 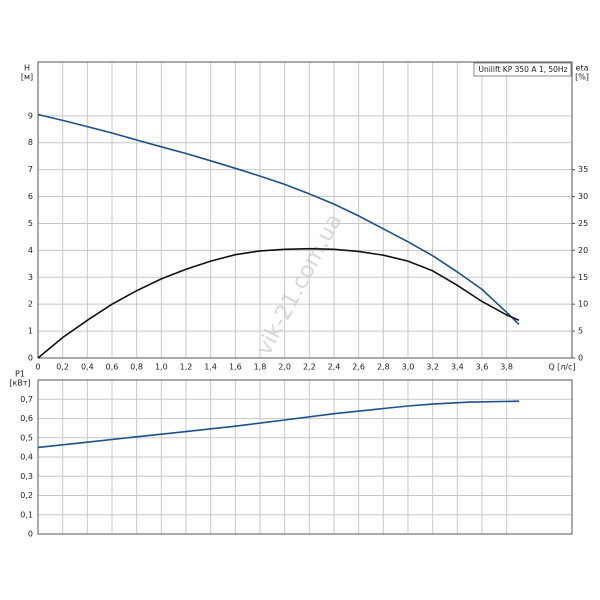 I want to click on y-tick-label: 9, so click(x=30, y=115).